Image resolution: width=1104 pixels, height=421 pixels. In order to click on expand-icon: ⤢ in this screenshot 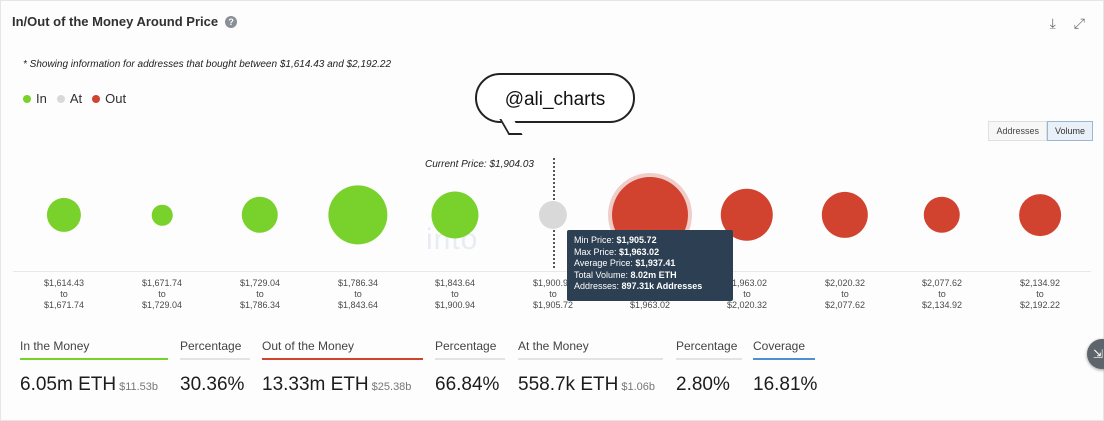, I will do `click(1079, 23)`.